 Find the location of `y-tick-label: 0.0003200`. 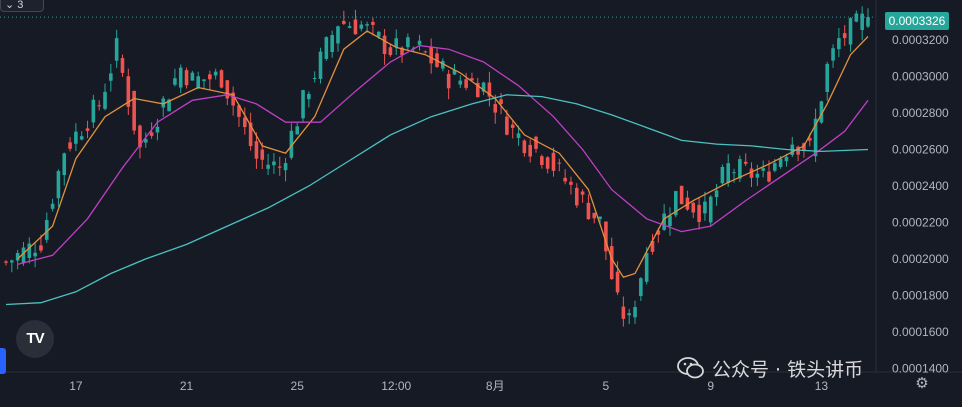

y-tick-label: 0.0003200 is located at coordinates (920, 40).